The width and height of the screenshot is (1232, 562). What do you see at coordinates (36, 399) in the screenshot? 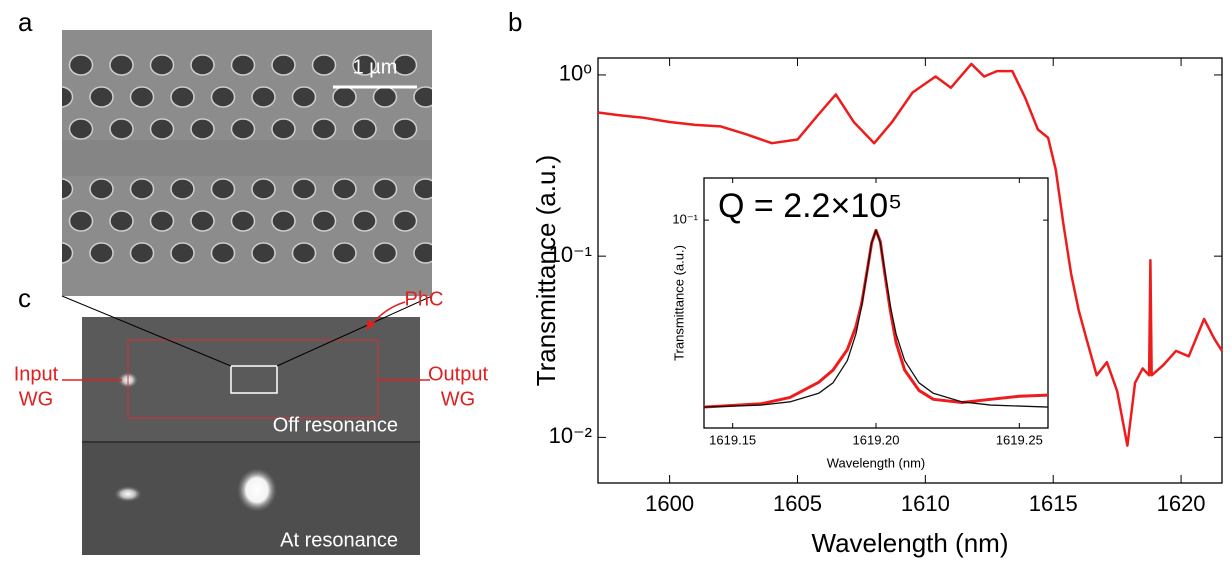
I see `input-label: WG` at bounding box center [36, 399].